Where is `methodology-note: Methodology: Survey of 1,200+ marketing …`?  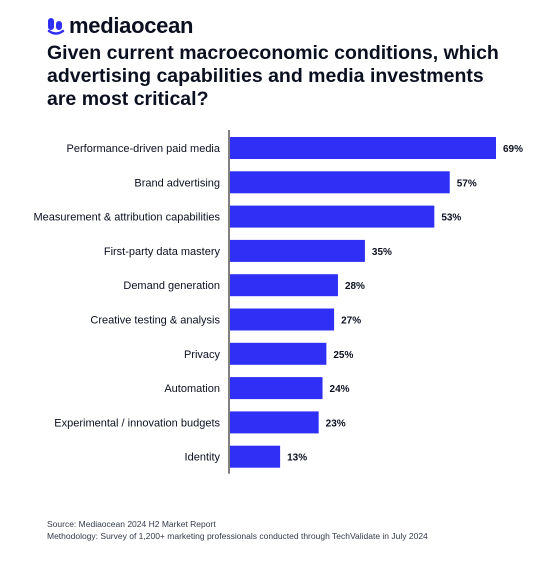
methodology-note: Methodology: Survey of 1,200+ marketing … is located at coordinates (237, 536).